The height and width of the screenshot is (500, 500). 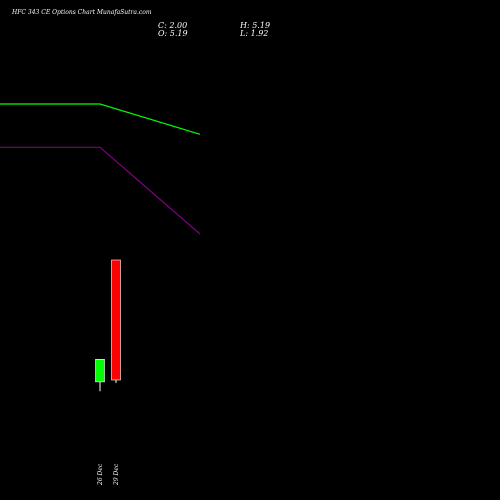 I want to click on ohlc-high: H: 5.19, so click(x=255, y=25).